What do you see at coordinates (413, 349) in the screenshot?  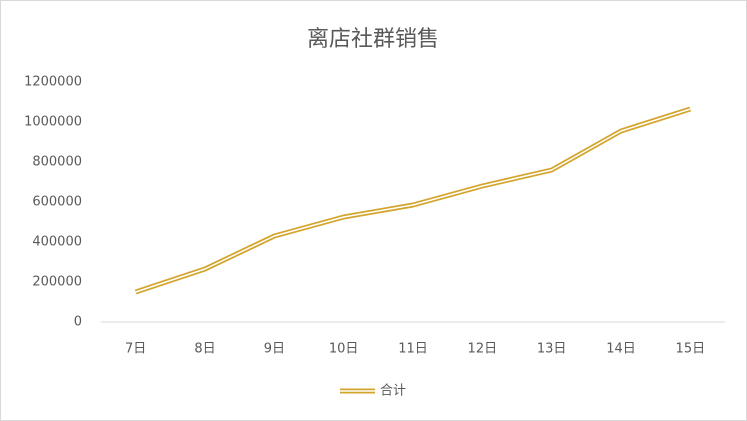 I see `x-tick-label: 11日` at bounding box center [413, 349].